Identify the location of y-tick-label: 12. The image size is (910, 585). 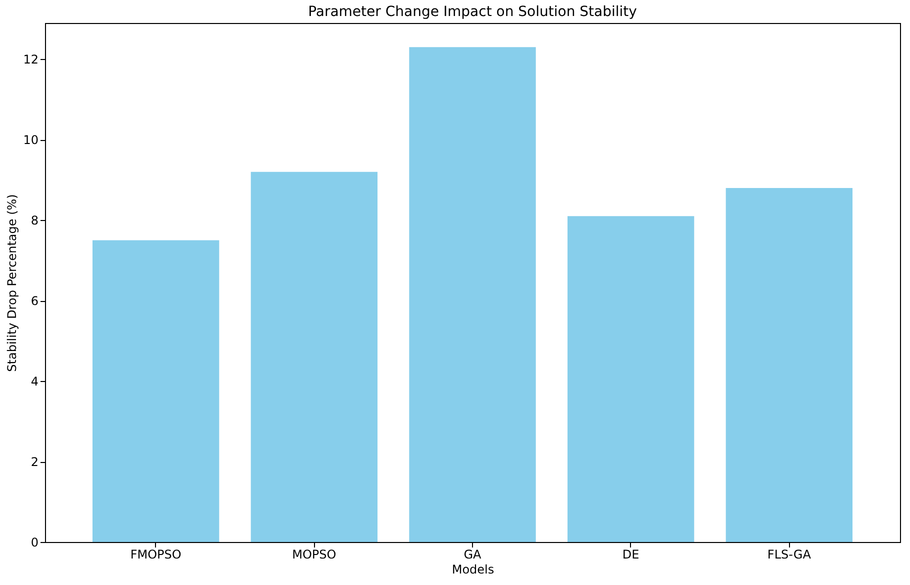
(30, 59).